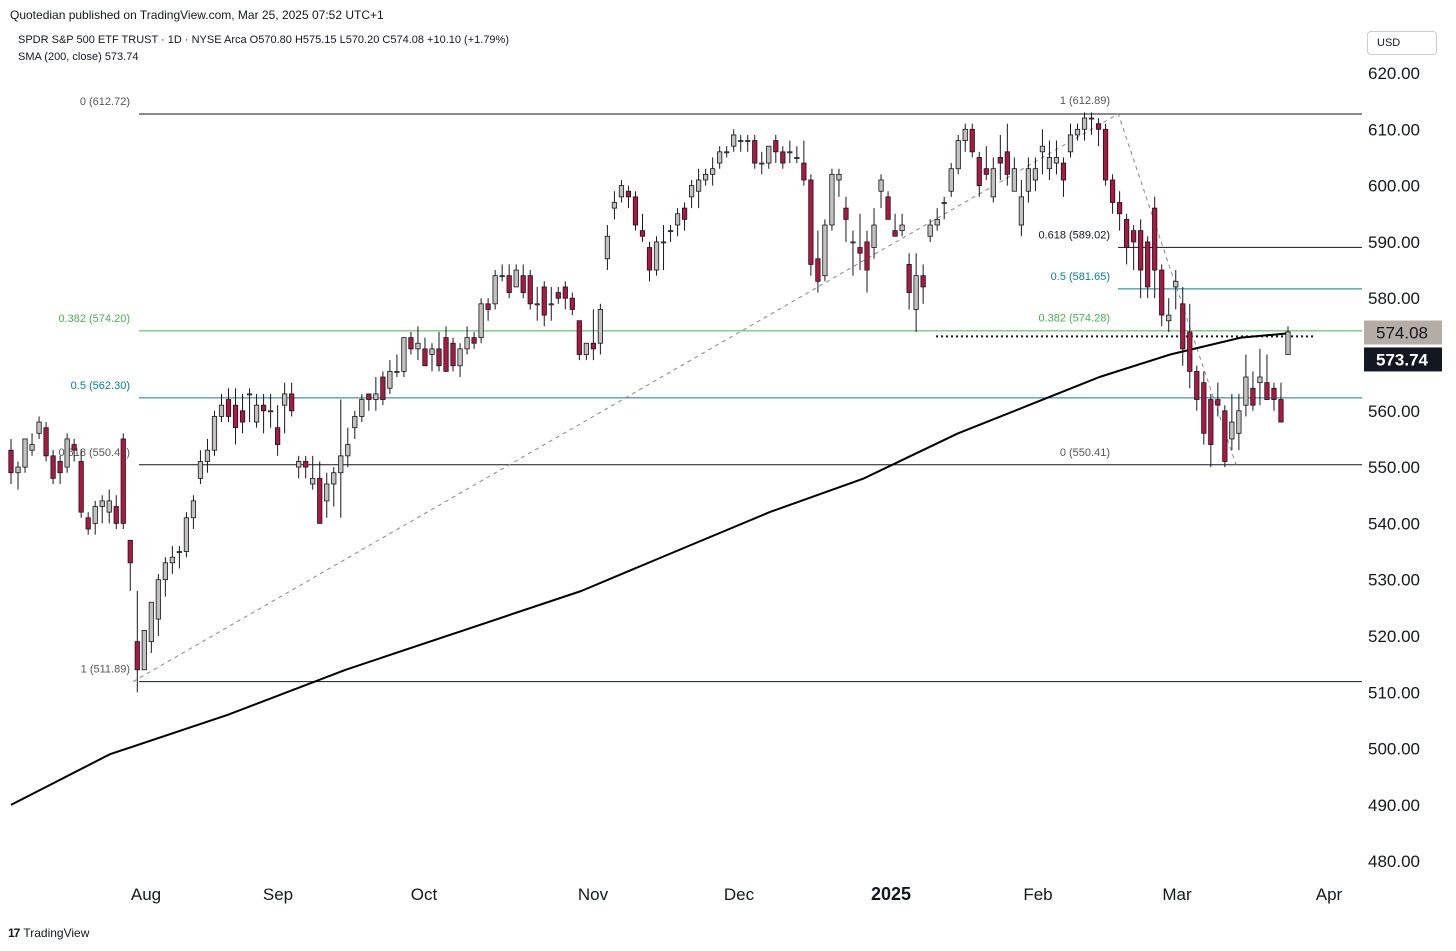  I want to click on price-tick-label: 610.00, so click(1394, 129).